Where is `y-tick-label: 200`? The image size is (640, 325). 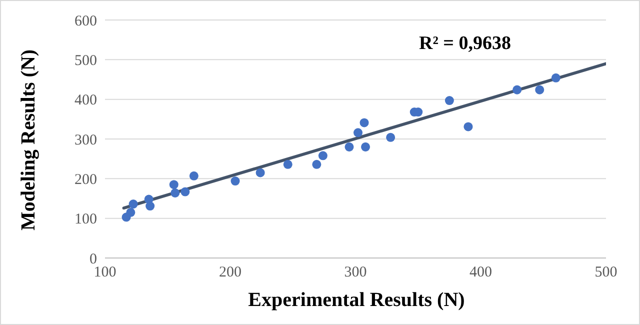
y-tick-label: 200 is located at coordinates (85, 180).